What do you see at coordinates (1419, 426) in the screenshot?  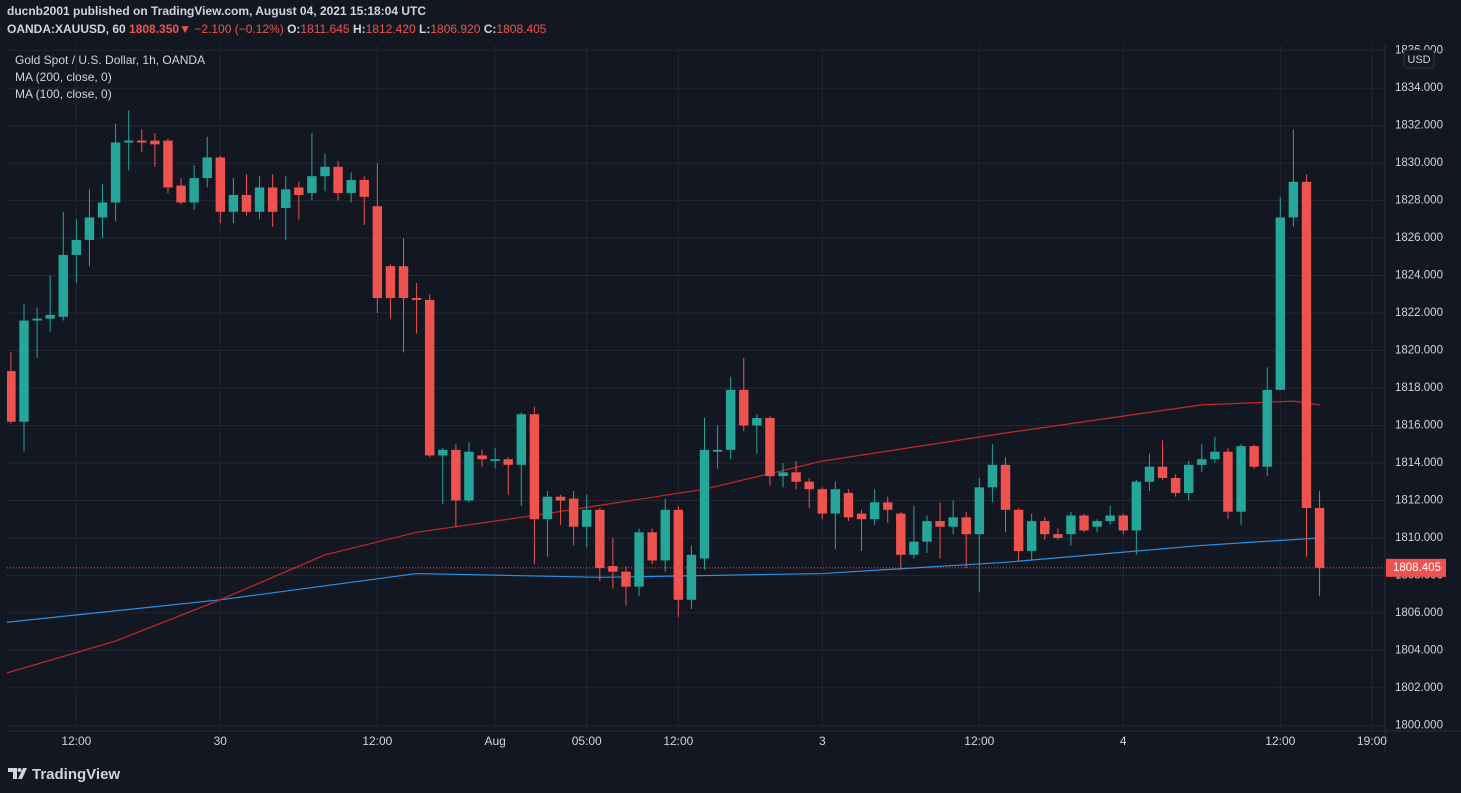 I see `y-tick-label: 1816.000` at bounding box center [1419, 426].